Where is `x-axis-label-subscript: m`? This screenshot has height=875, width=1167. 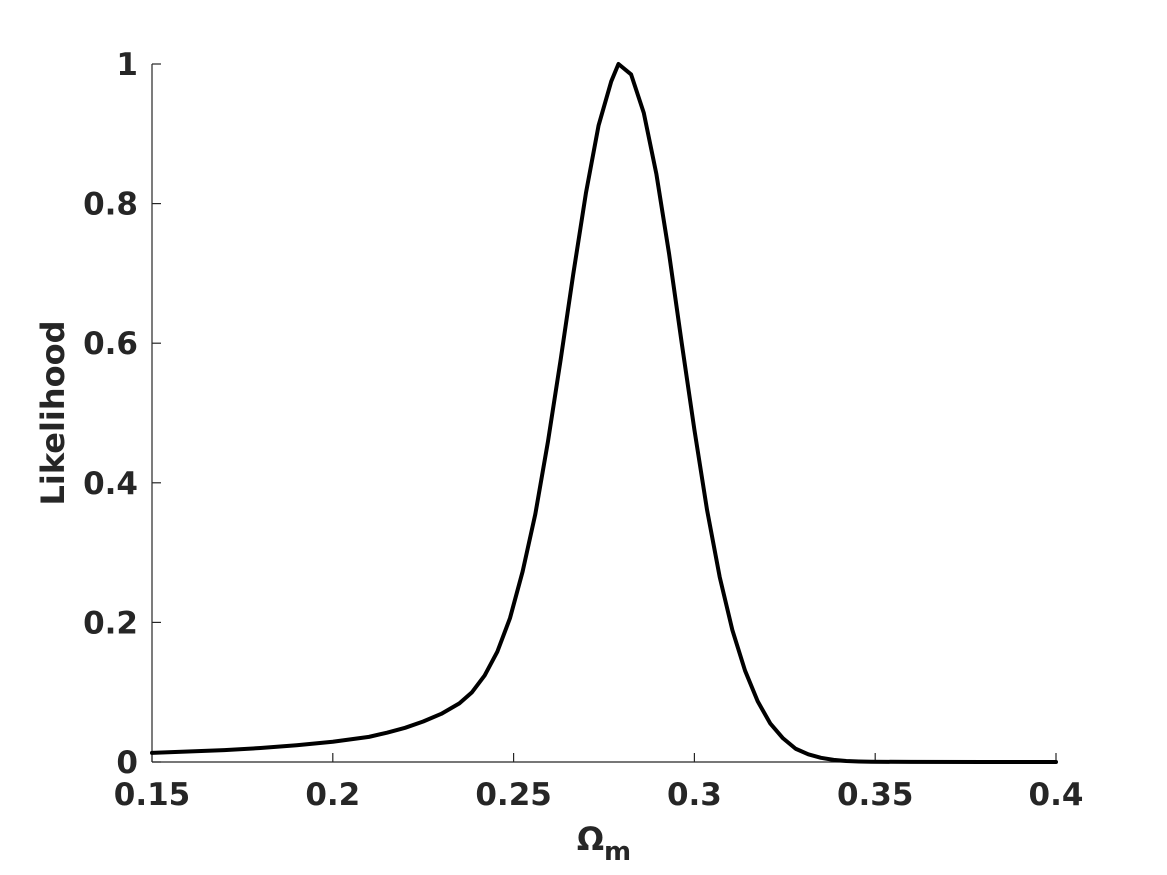
x-axis-label-subscript: m is located at coordinates (617, 852).